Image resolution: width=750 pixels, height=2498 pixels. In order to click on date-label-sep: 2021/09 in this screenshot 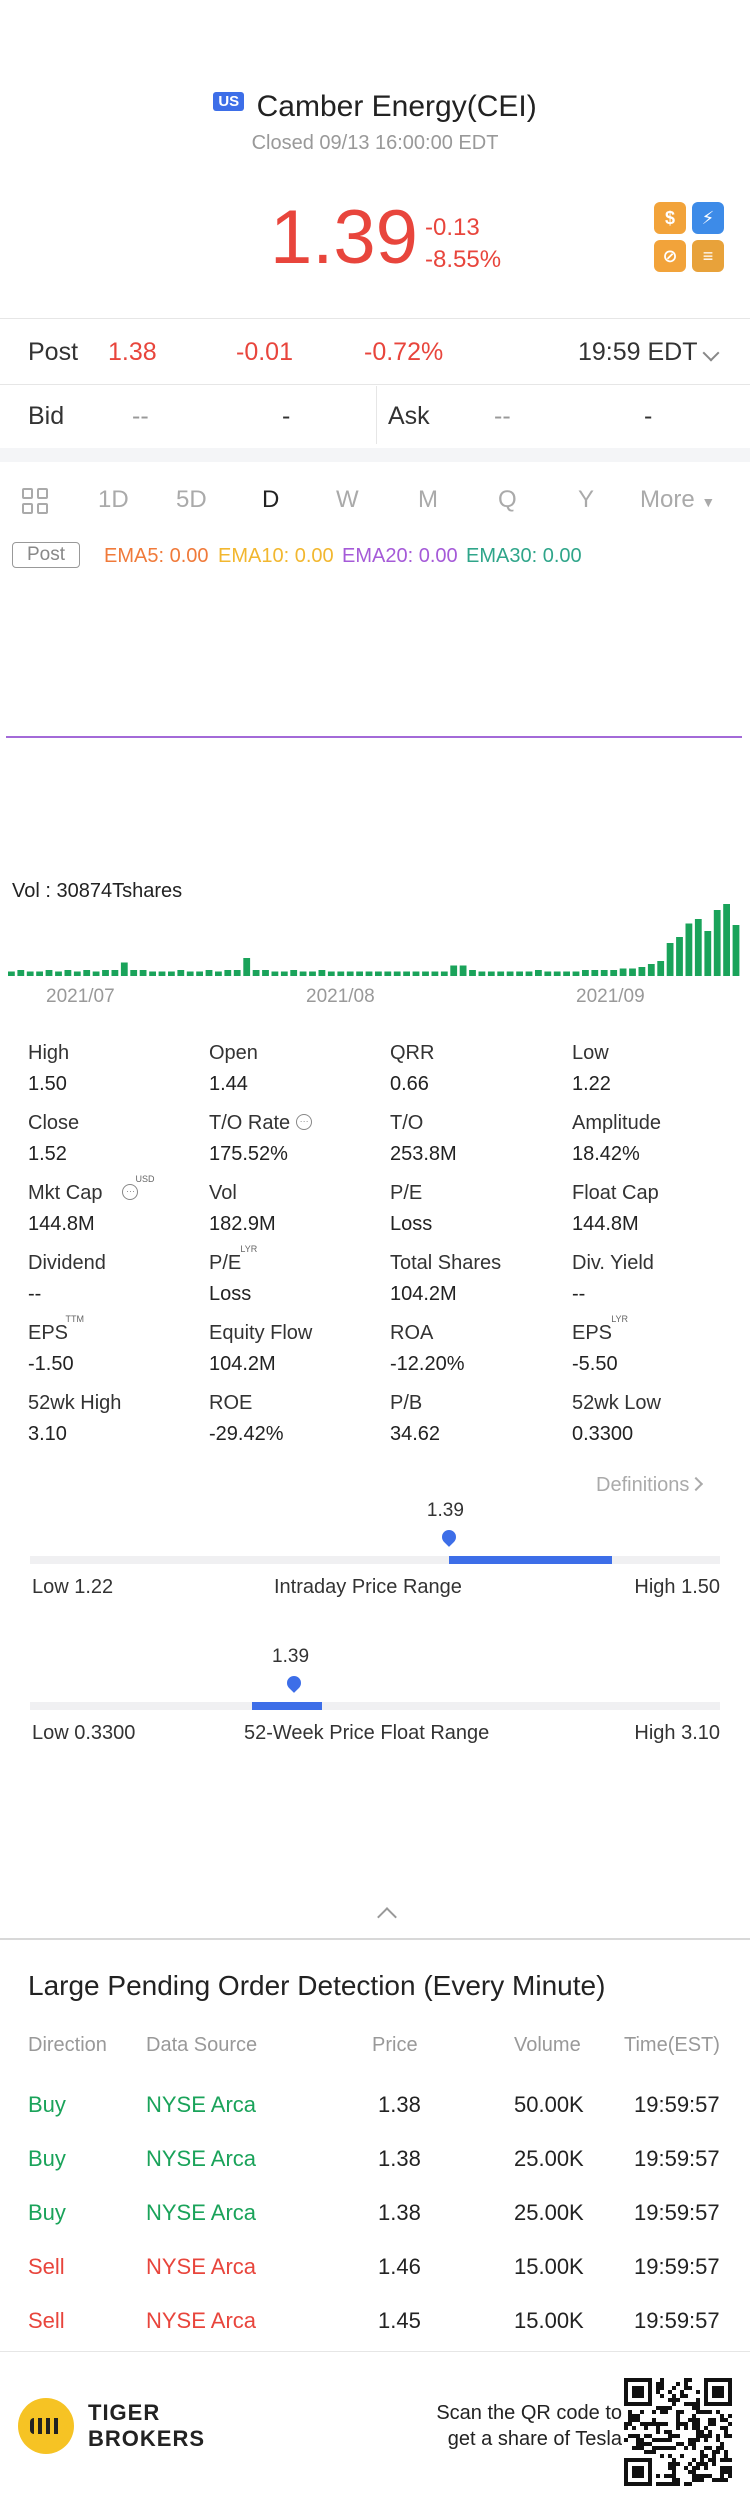, I will do `click(610, 996)`.